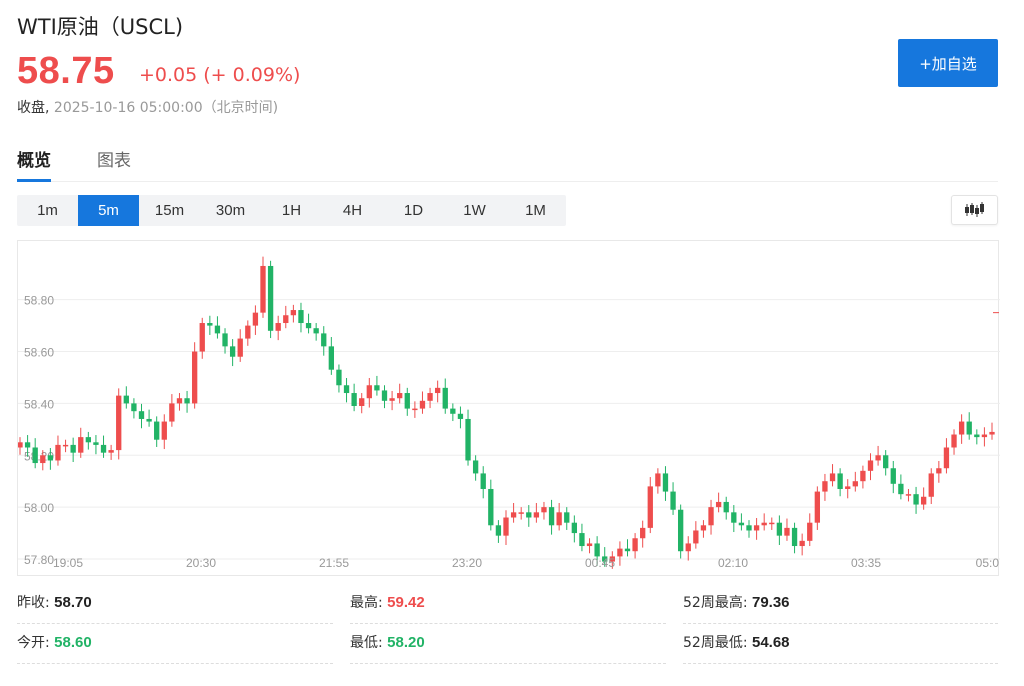 The width and height of the screenshot is (1024, 686). I want to click on tab-overview: 概览, so click(34, 164).